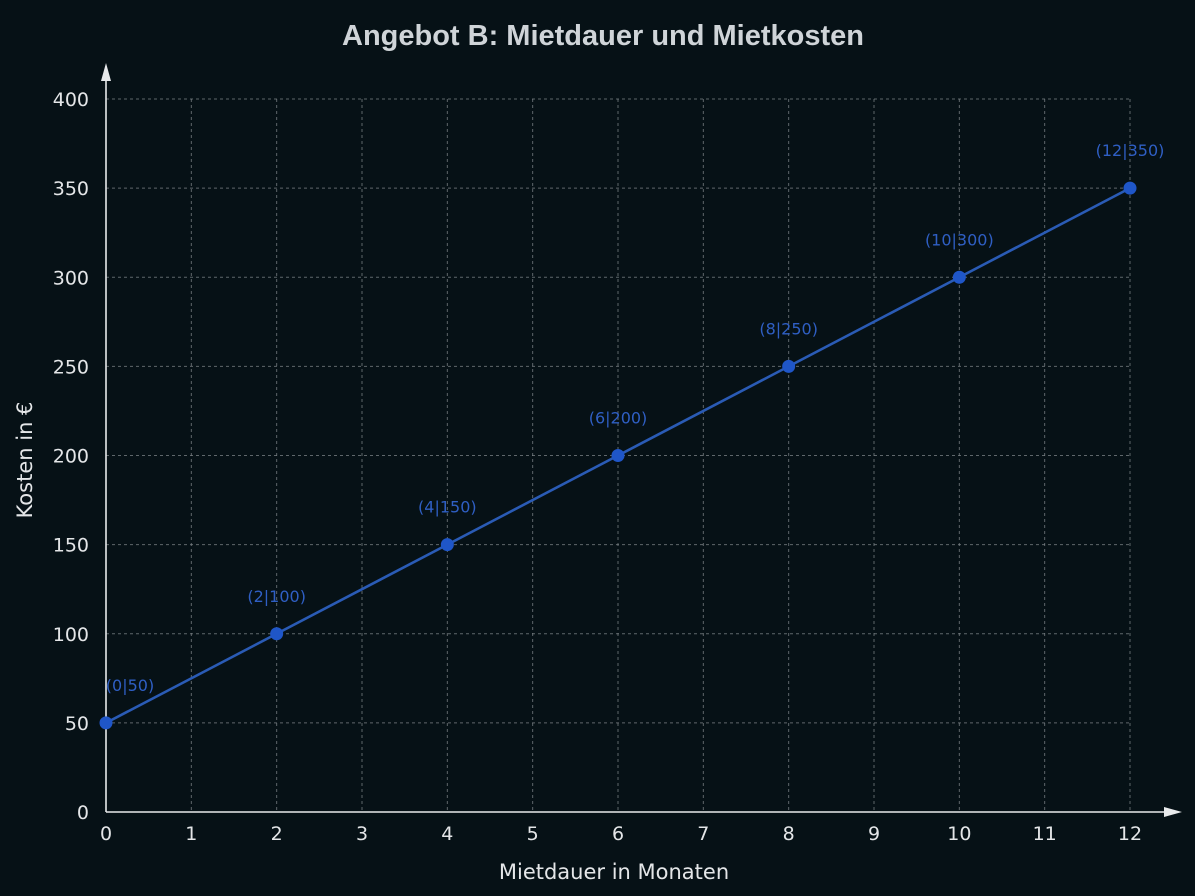  Describe the element at coordinates (71, 189) in the screenshot. I see `y-tick-label: 350` at that location.